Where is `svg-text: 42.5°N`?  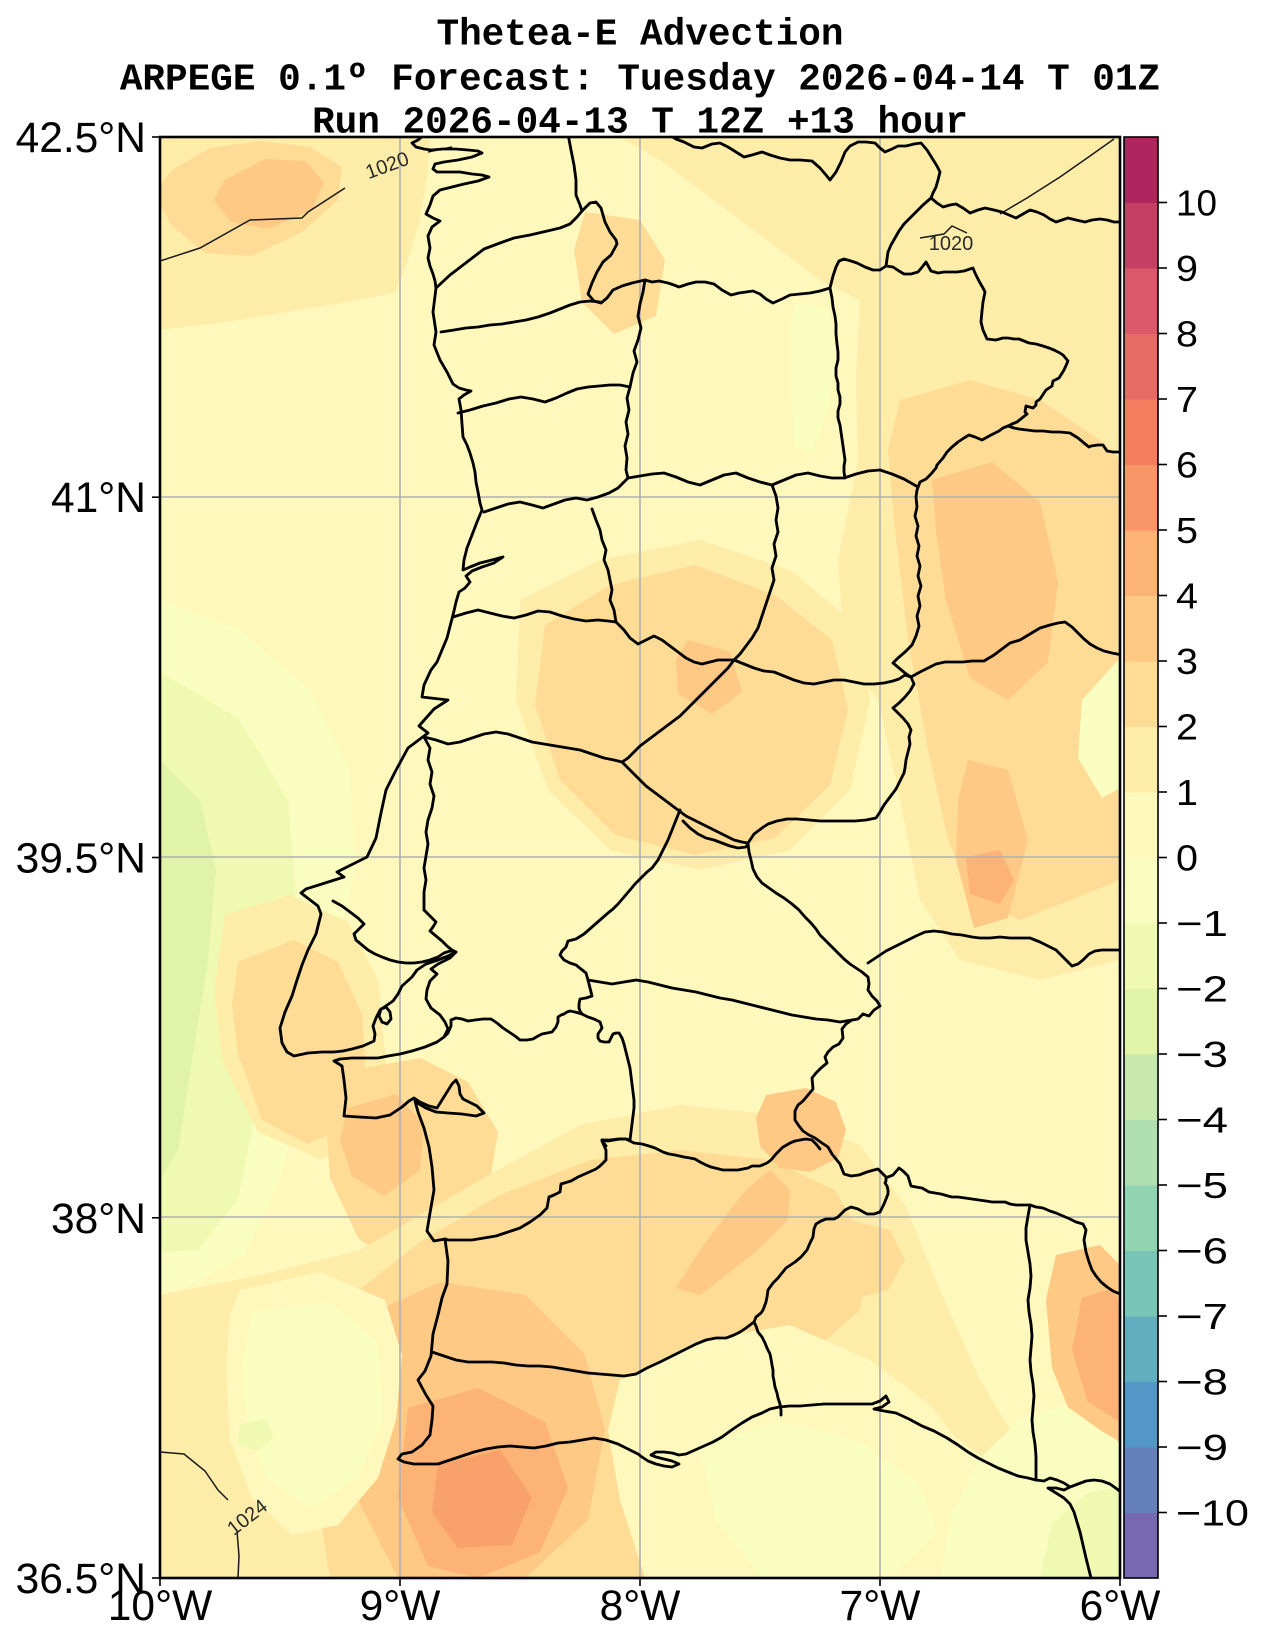 svg-text: 42.5°N is located at coordinates (81, 138).